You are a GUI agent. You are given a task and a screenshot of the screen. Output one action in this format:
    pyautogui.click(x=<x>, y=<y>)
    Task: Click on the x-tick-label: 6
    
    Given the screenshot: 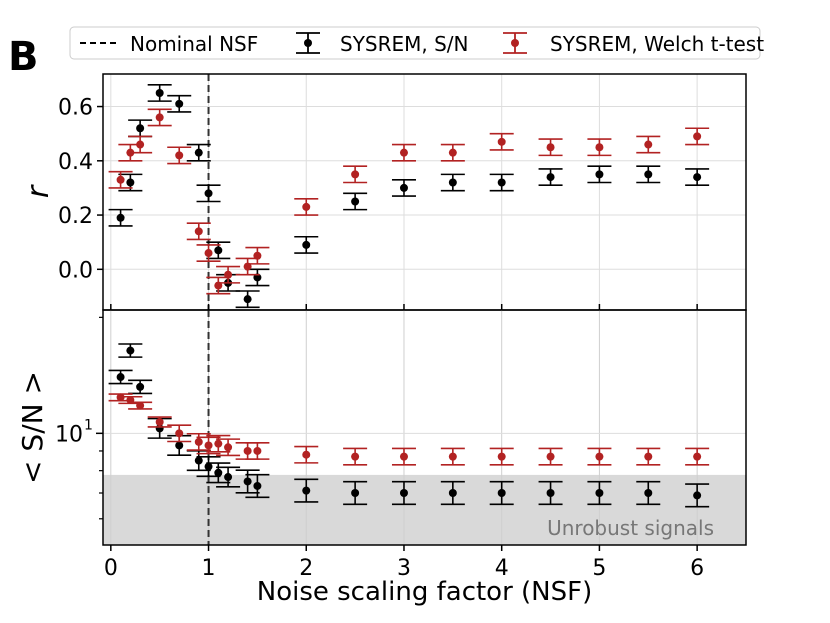 What is the action you would take?
    pyautogui.click(x=697, y=568)
    